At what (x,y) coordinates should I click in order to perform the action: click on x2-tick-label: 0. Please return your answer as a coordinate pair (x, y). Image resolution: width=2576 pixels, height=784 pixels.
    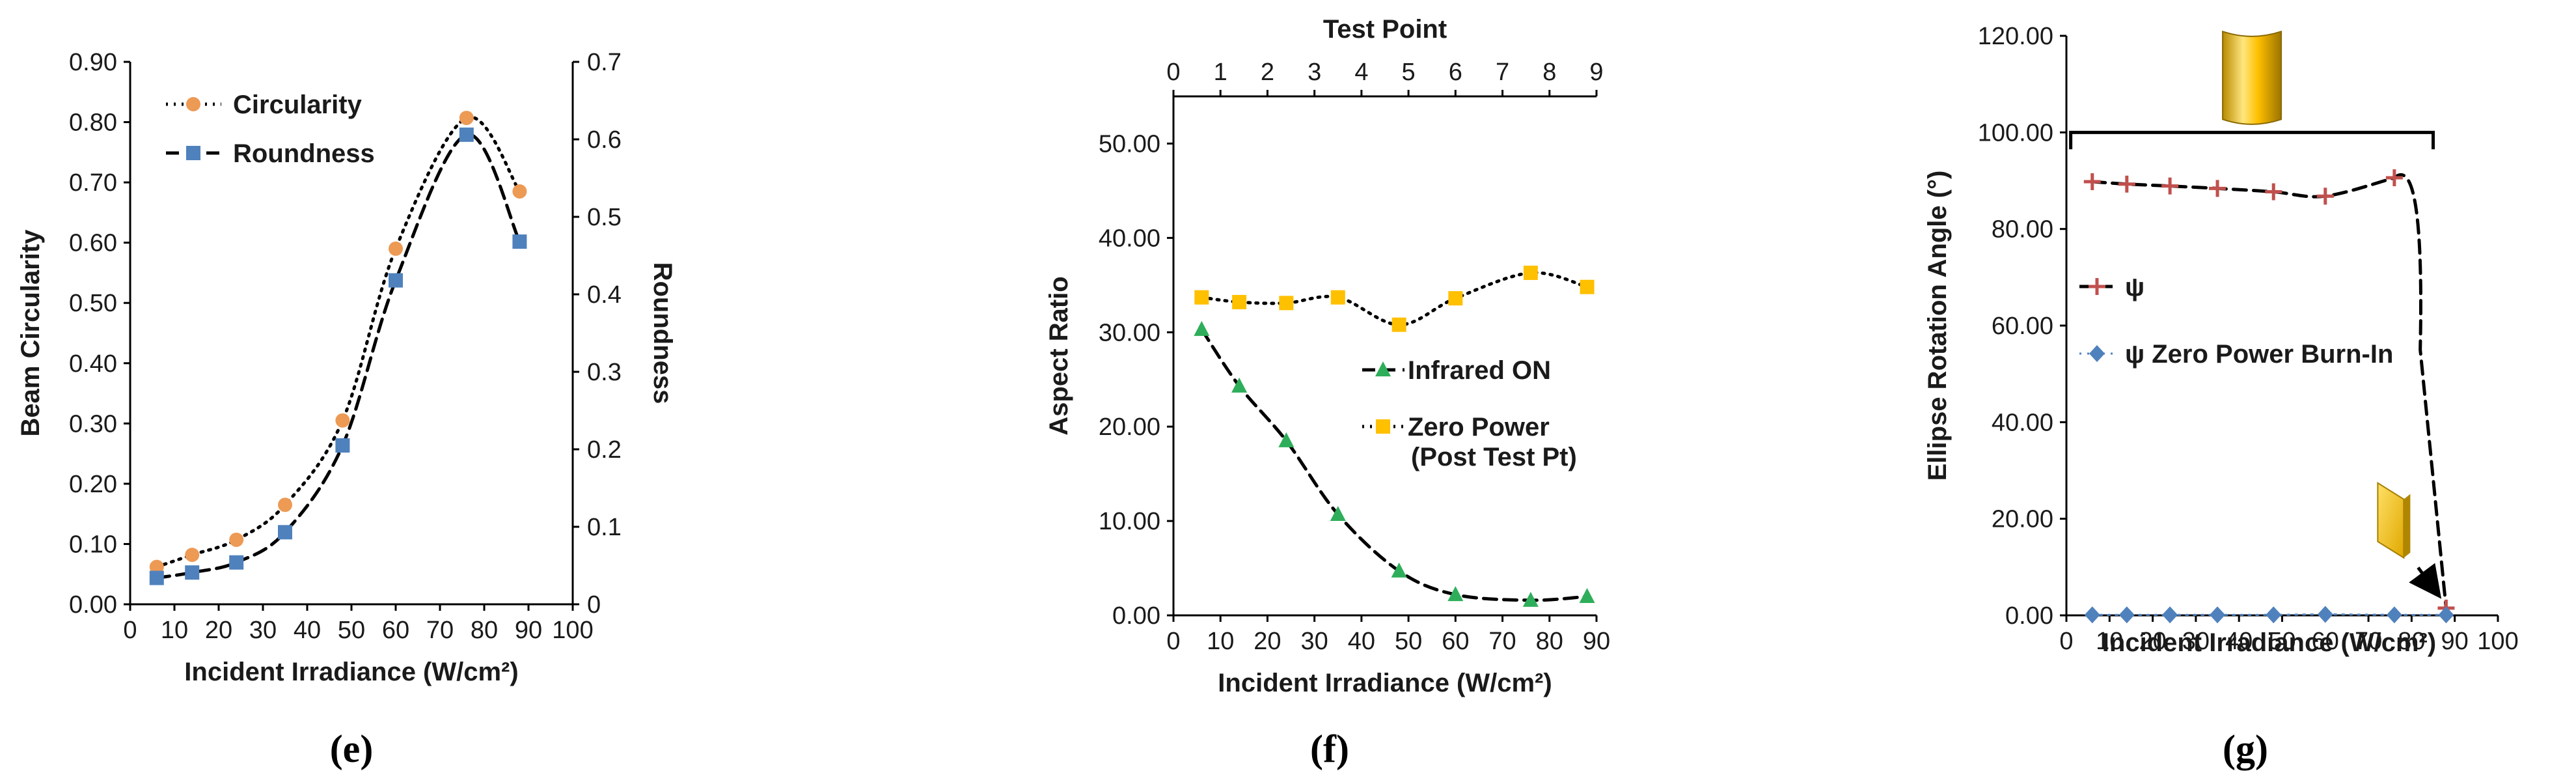
    Looking at the image, I should click on (1173, 73).